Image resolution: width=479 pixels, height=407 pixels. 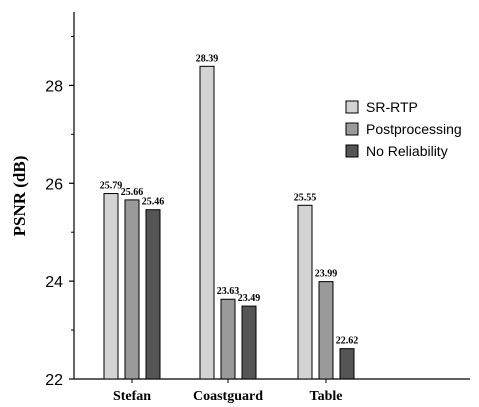 What do you see at coordinates (132, 192) in the screenshot?
I see `bar-value-label: 25.66` at bounding box center [132, 192].